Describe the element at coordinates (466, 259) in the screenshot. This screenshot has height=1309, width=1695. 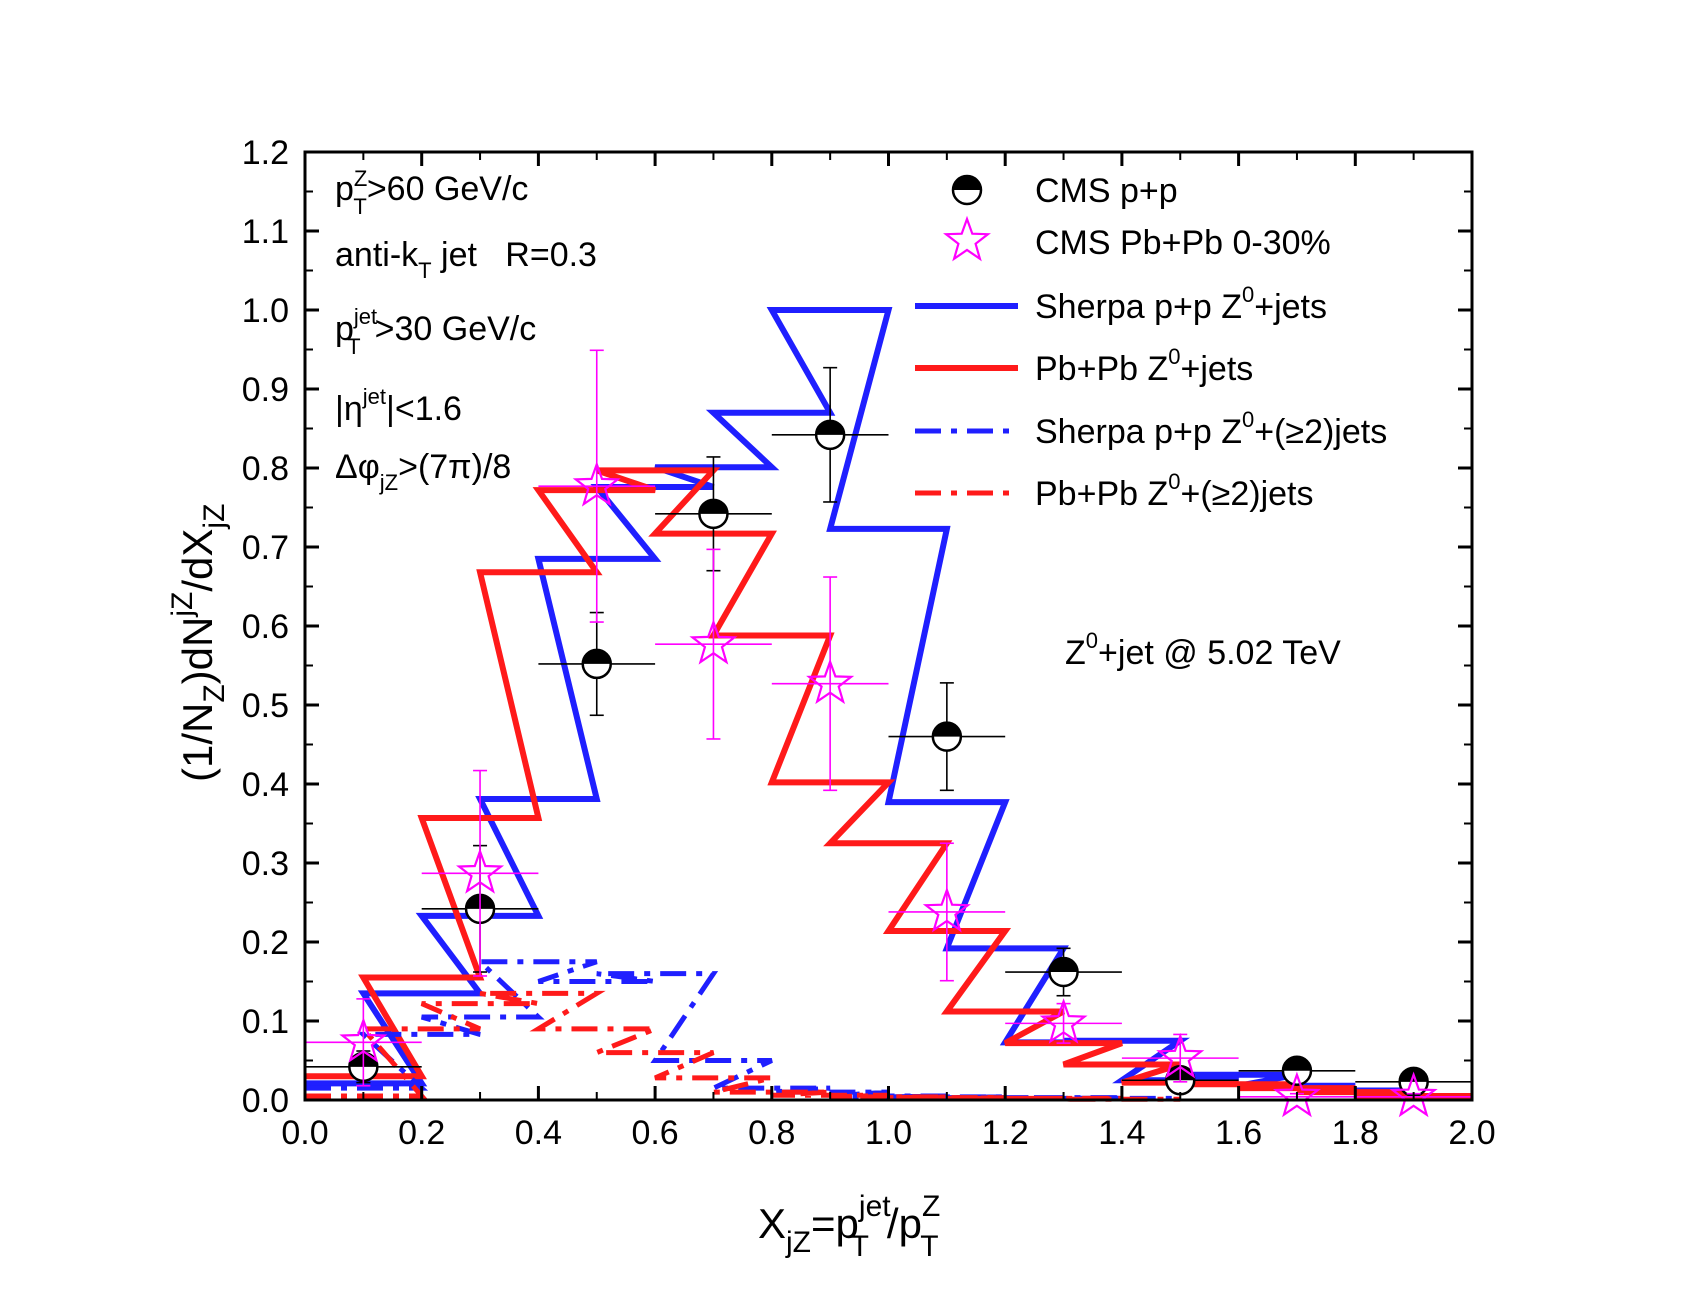
I see `annotation-antikt: anti-kT jet R=0.3` at that location.